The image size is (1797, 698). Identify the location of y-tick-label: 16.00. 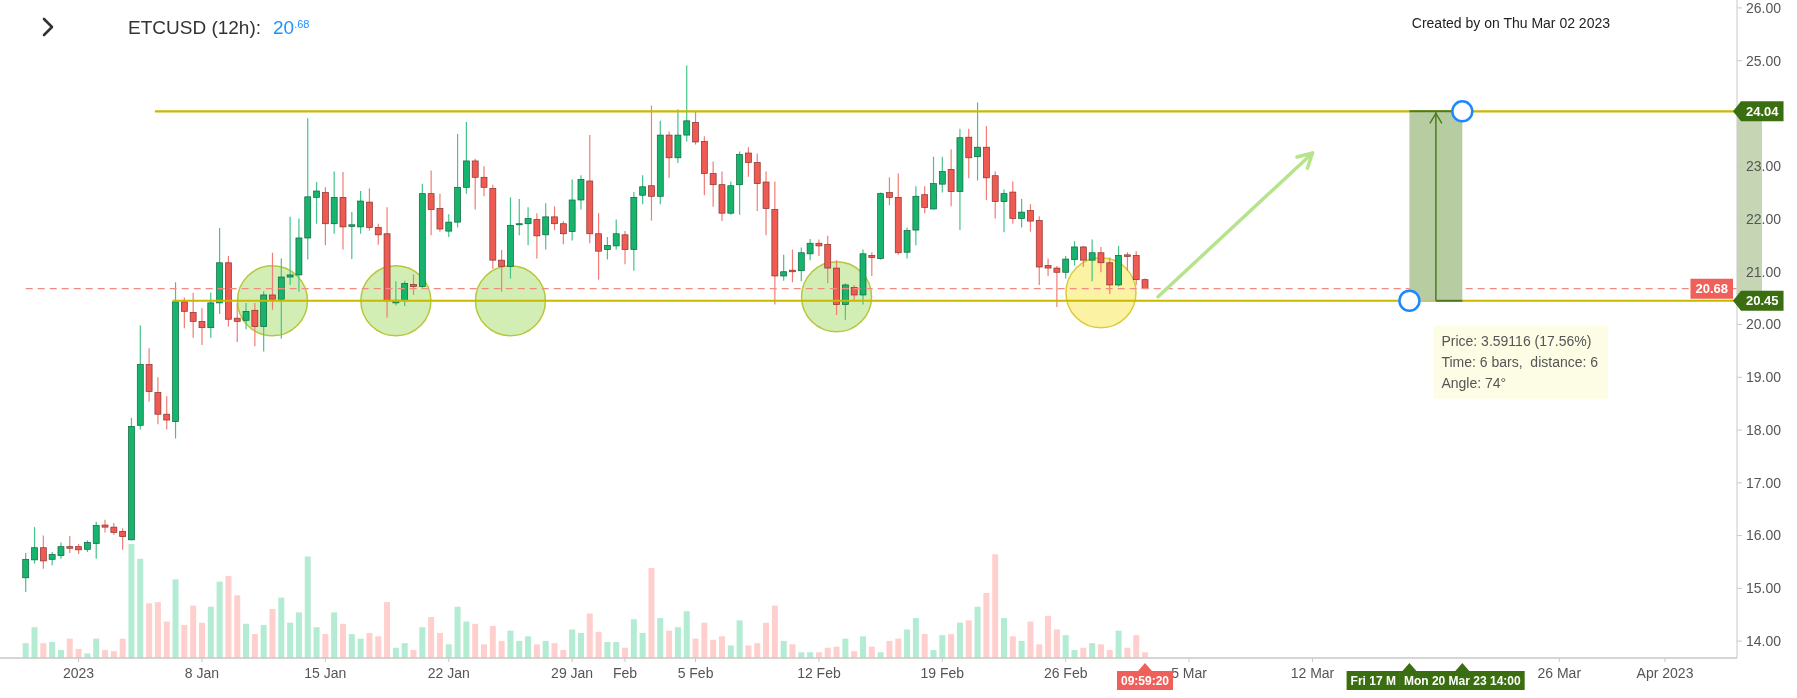
(1764, 535).